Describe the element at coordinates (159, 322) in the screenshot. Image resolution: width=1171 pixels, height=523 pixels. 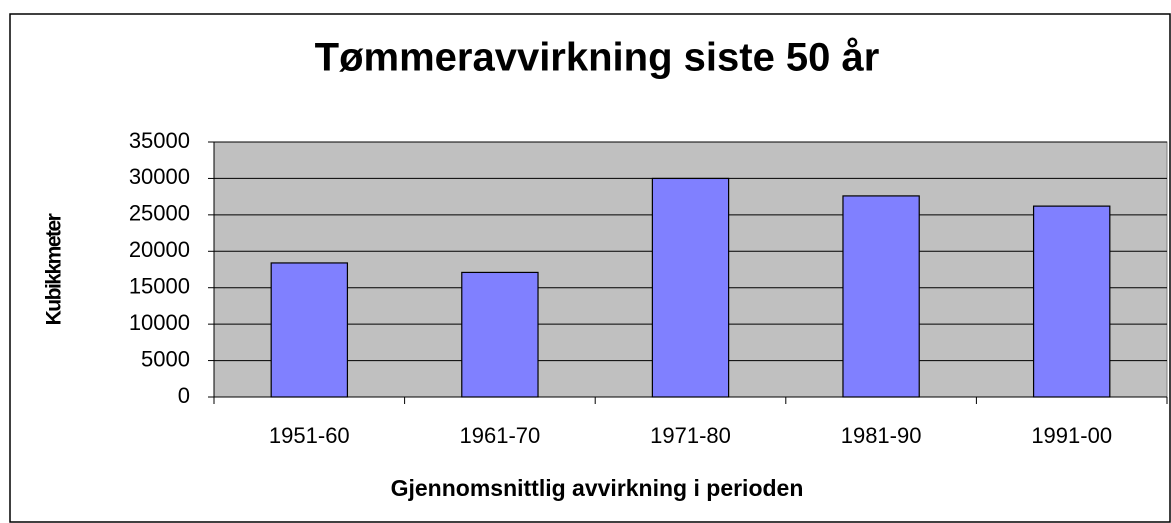
I see `y-tick-label: 10000` at that location.